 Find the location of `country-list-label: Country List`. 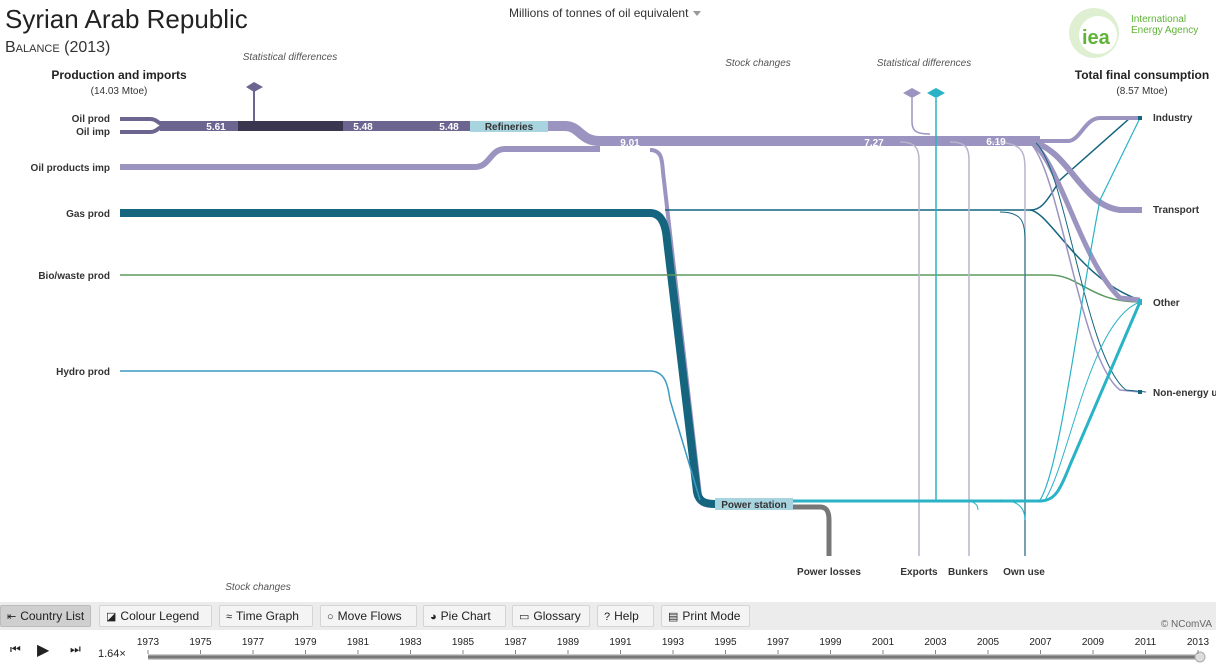

country-list-label: Country List is located at coordinates (52, 616).